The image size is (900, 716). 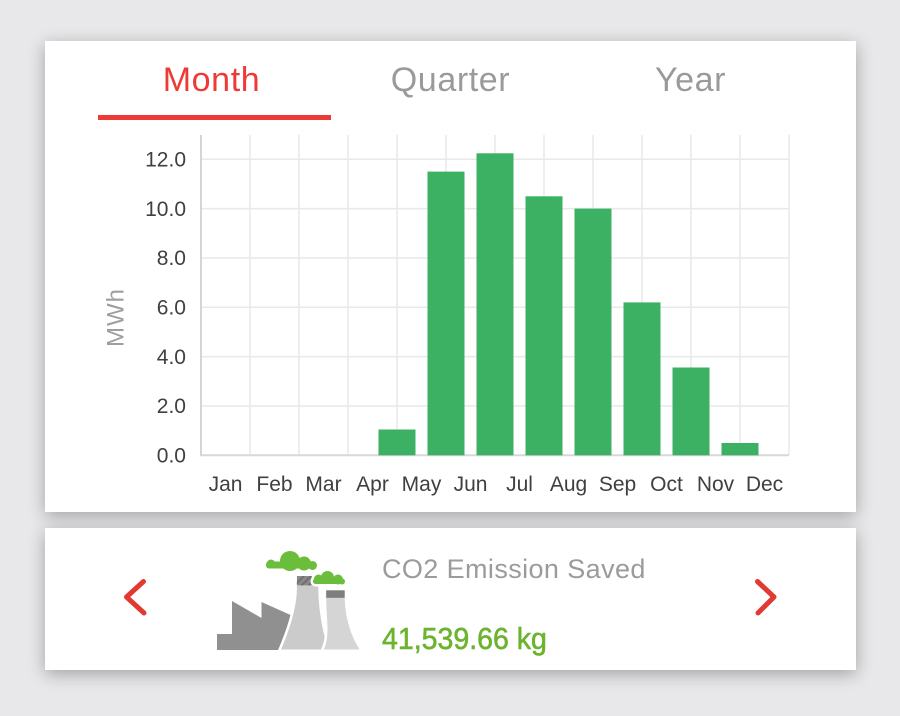 What do you see at coordinates (519, 484) in the screenshot?
I see `svg-text: Jul` at bounding box center [519, 484].